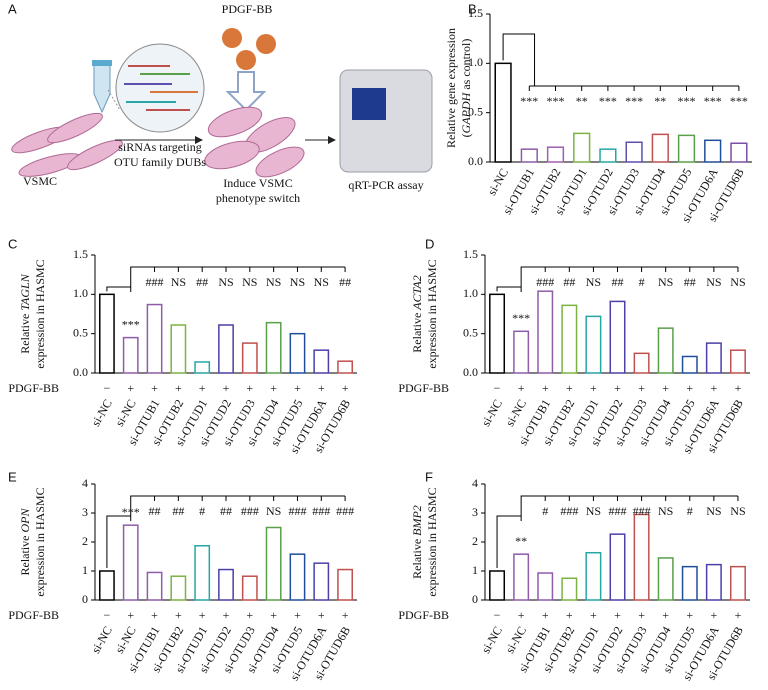  I want to click on y-axis-label: Relative gene expression, so click(451, 88).